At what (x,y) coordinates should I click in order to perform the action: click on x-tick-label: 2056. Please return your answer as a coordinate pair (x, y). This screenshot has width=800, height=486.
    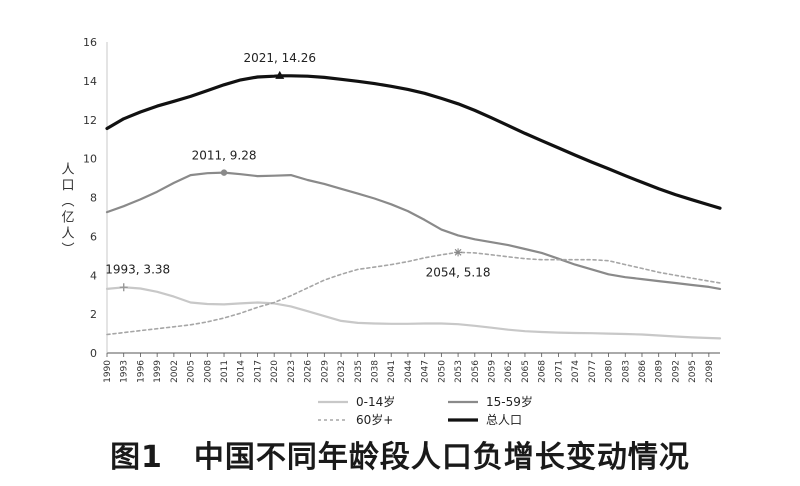
    Looking at the image, I should click on (476, 371).